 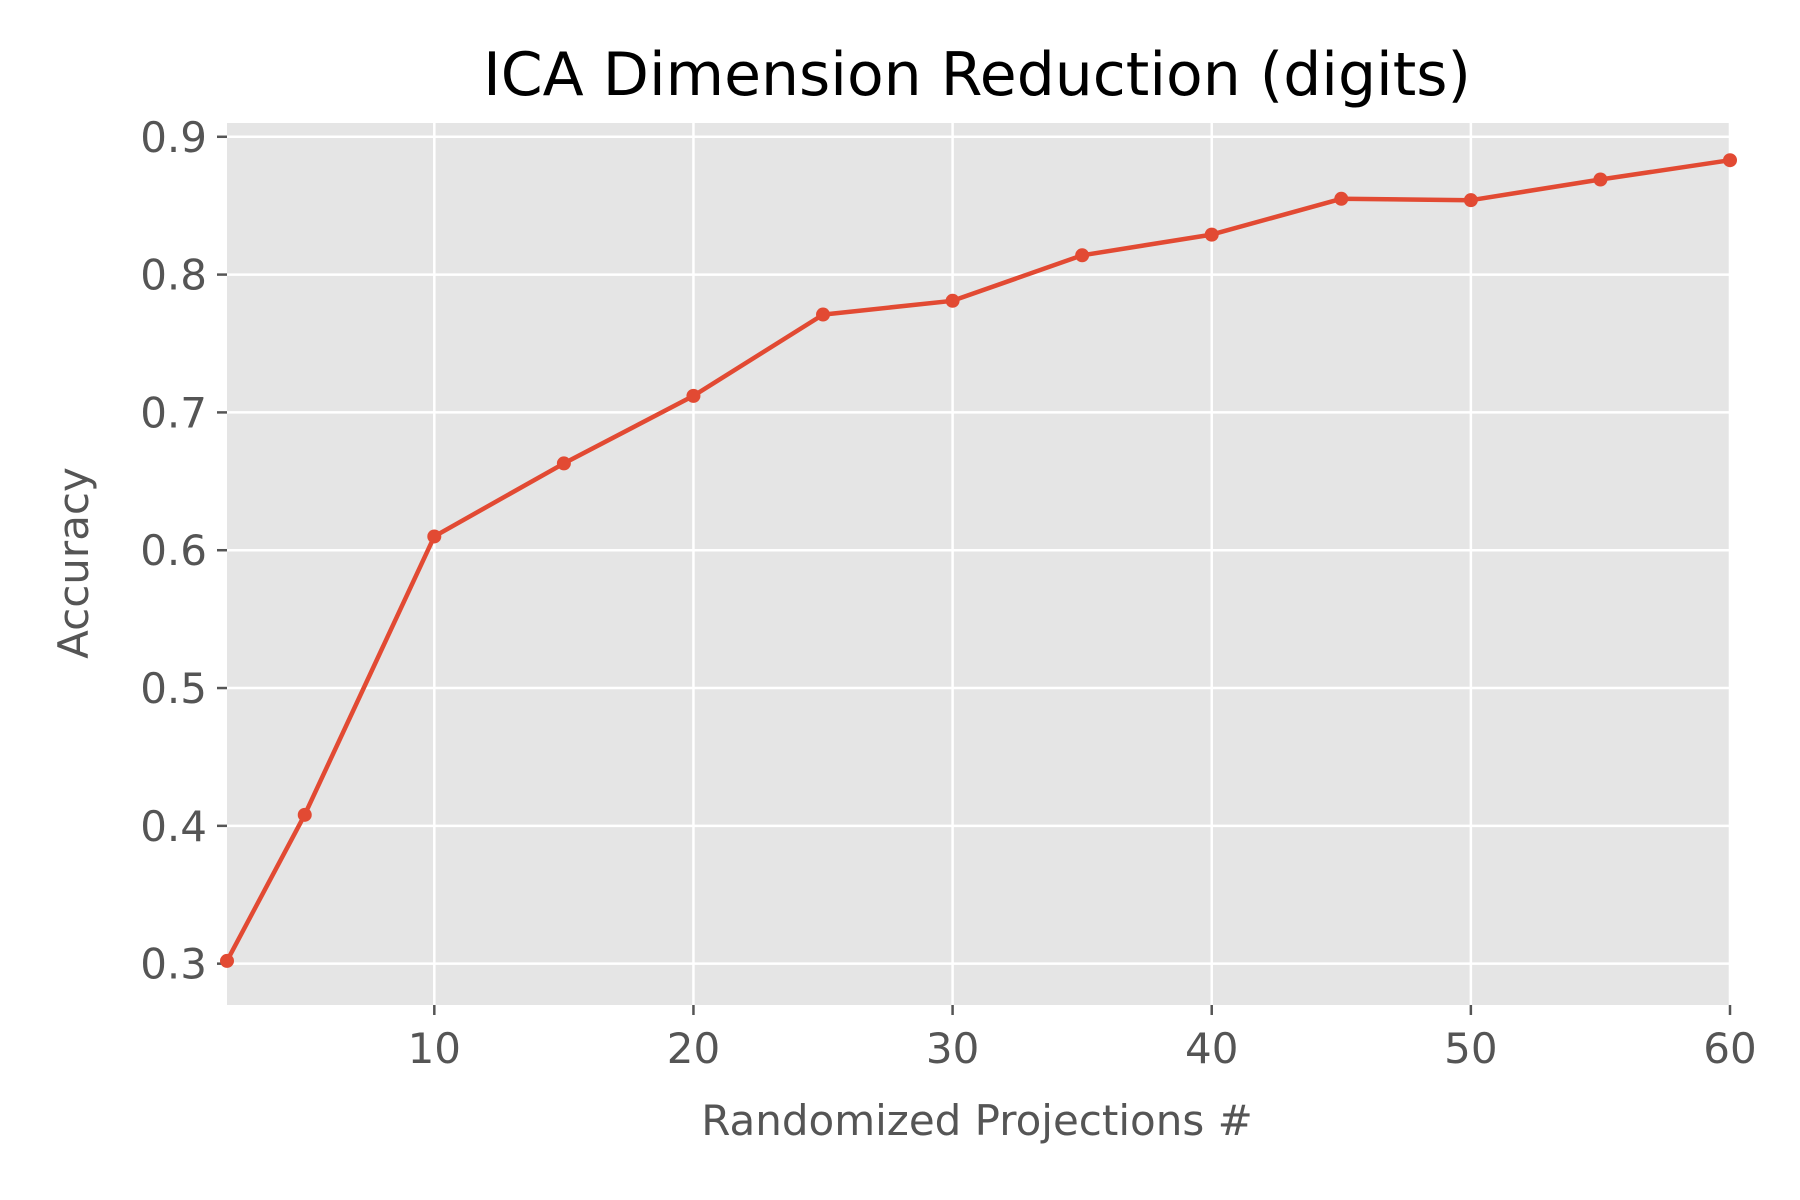 What do you see at coordinates (952, 1048) in the screenshot?
I see `x-tick-label: 30` at bounding box center [952, 1048].